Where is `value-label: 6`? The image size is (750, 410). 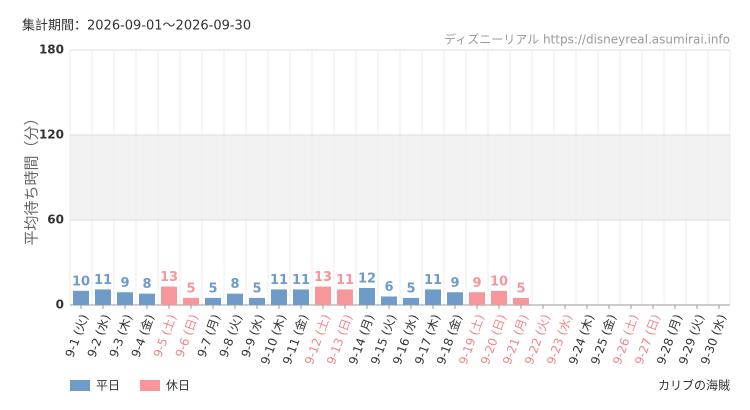
value-label: 6 is located at coordinates (388, 287).